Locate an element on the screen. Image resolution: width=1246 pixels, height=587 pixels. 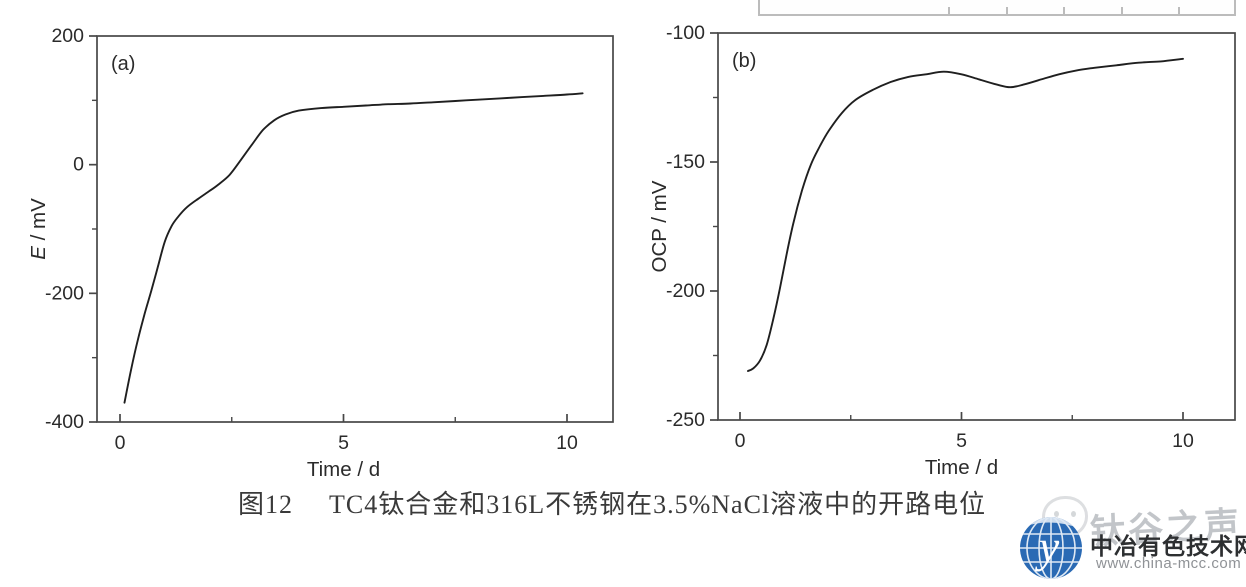
panel-label: (b) is located at coordinates (744, 61).